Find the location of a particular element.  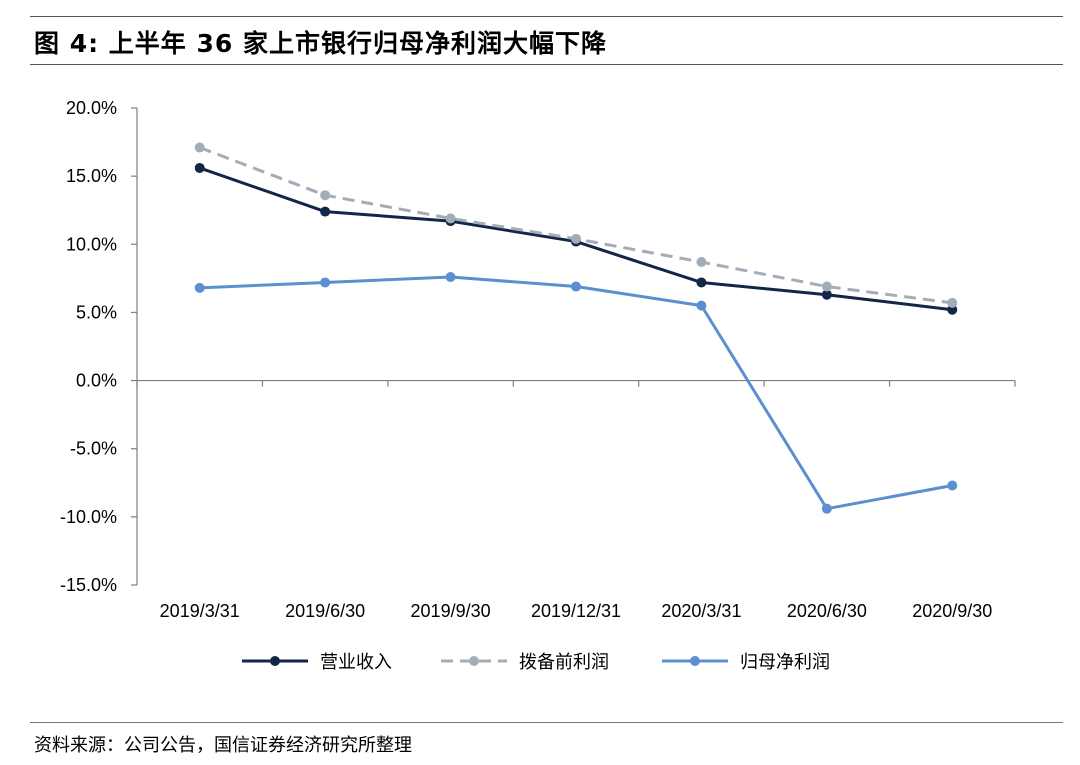

x-tick-label: 2019/12/31 is located at coordinates (576, 611).